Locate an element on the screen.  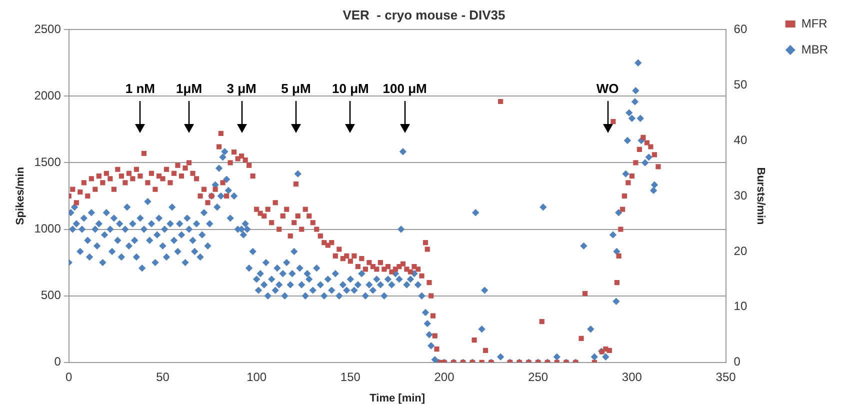
x-tick-label: 0 is located at coordinates (69, 377).